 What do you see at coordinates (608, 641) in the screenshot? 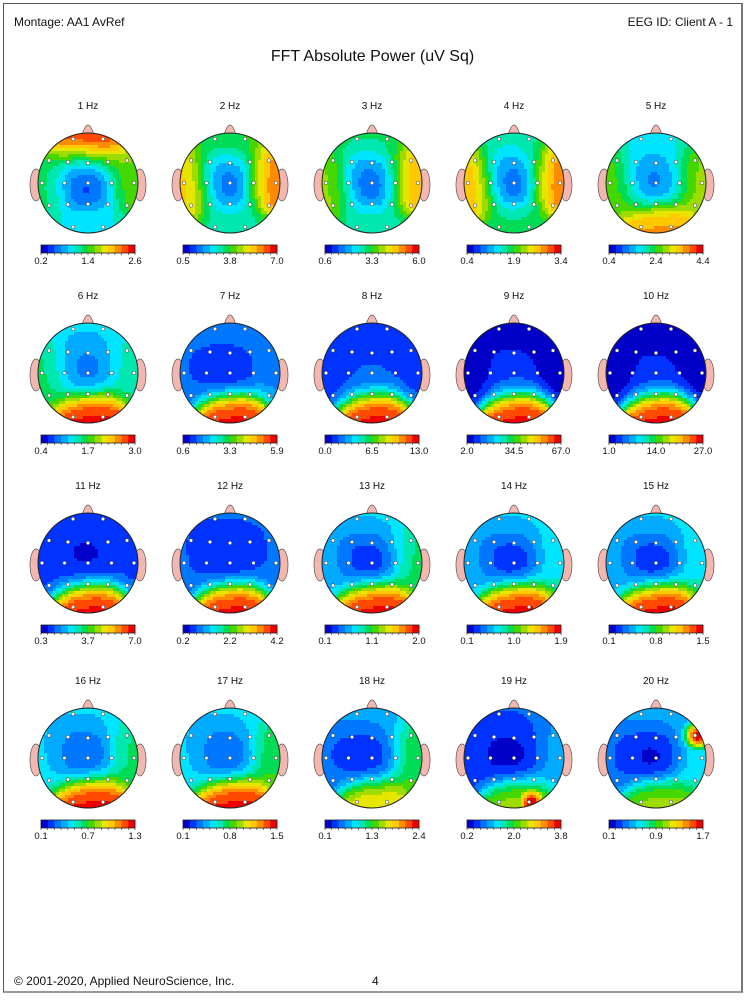
I see `colorbar-min-label: 0.1` at bounding box center [608, 641].